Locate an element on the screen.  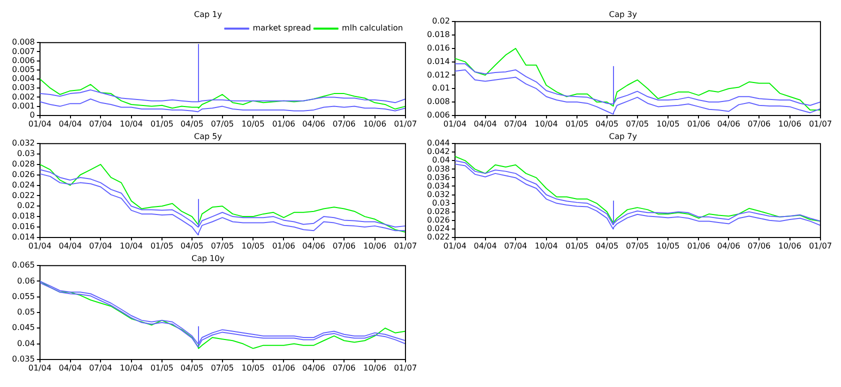
chart-title: Cap 7y is located at coordinates (623, 136).